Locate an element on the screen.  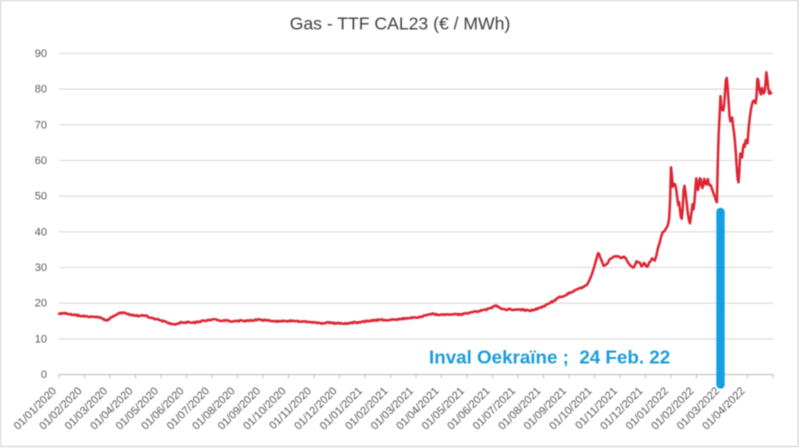
svg-text: Inval Oekraïne ; 24 Feb. 22 is located at coordinates (549, 357).